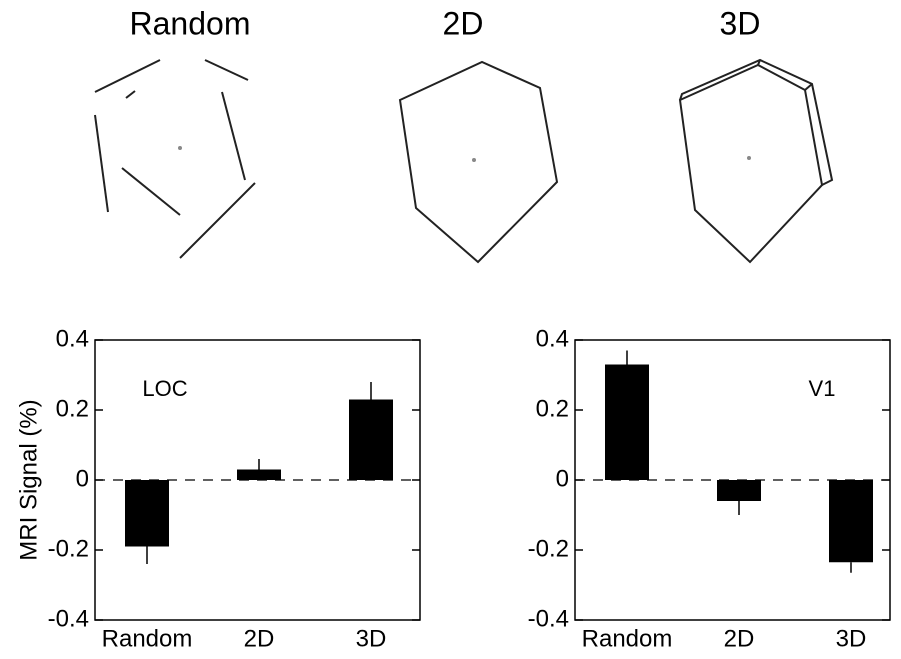 The image size is (901, 659). What do you see at coordinates (164, 388) in the screenshot?
I see `annotation: LOC` at bounding box center [164, 388].